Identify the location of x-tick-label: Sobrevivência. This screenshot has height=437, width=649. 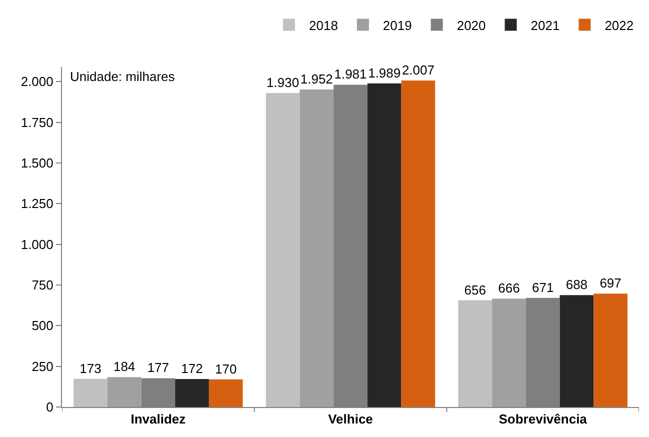
(543, 419).